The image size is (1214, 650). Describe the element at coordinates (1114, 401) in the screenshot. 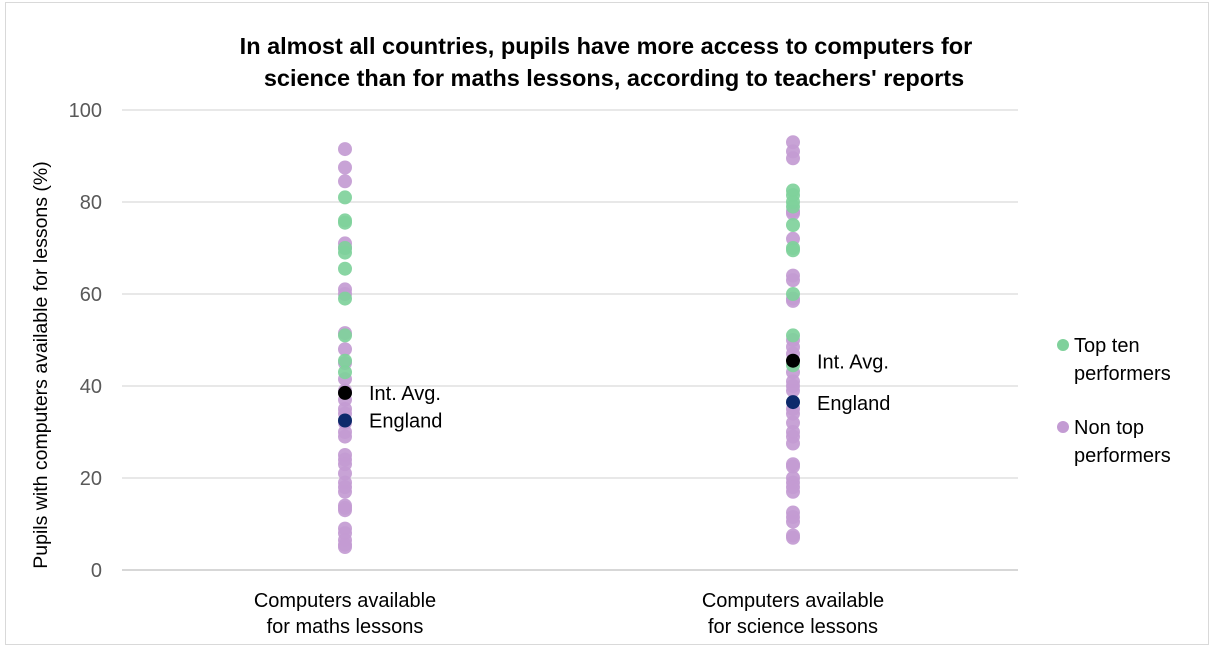

I see `legend: Top ten performers Non top performers` at that location.